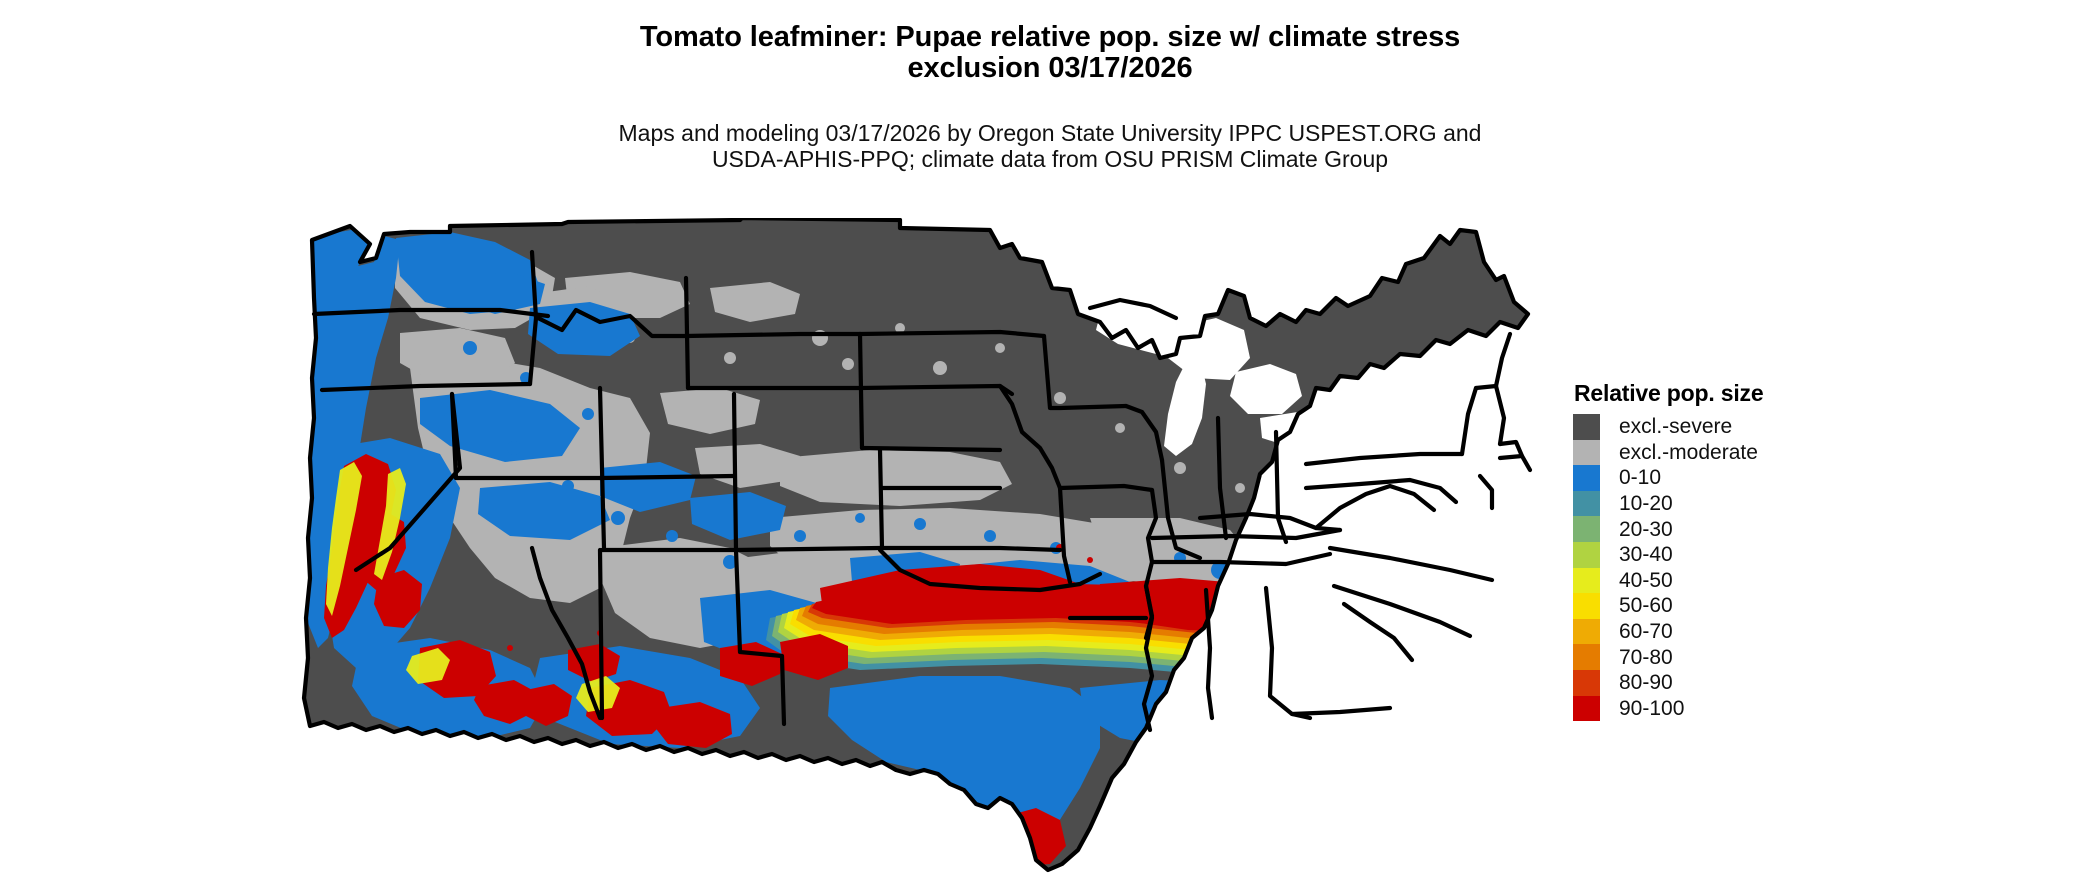 The height and width of the screenshot is (892, 2100). I want to click on legend-item: excl.-severe, so click(1738, 427).